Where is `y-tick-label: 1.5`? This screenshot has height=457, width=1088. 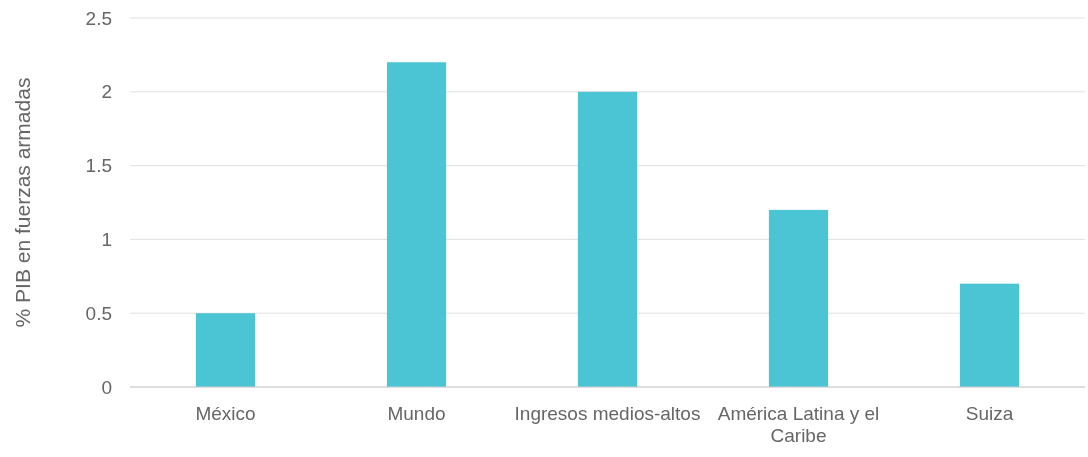 y-tick-label: 1.5 is located at coordinates (98, 166).